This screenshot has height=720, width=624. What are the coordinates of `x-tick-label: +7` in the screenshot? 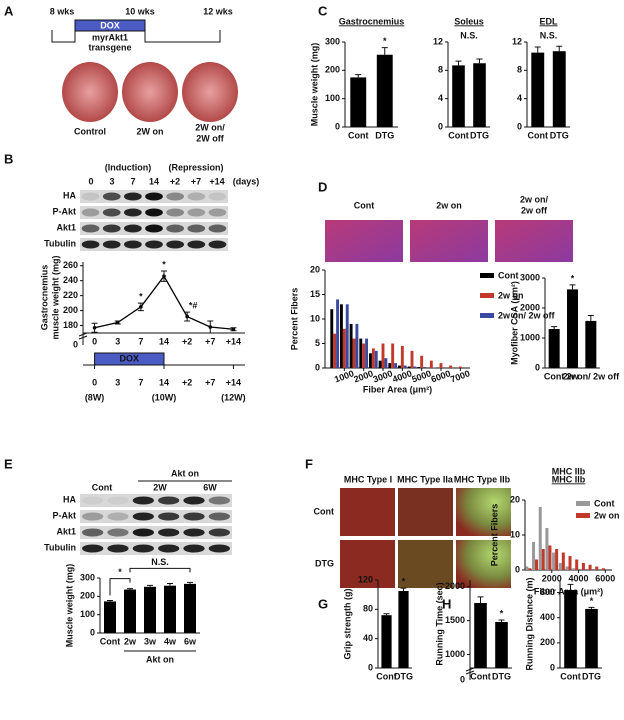 It's located at (210, 341).